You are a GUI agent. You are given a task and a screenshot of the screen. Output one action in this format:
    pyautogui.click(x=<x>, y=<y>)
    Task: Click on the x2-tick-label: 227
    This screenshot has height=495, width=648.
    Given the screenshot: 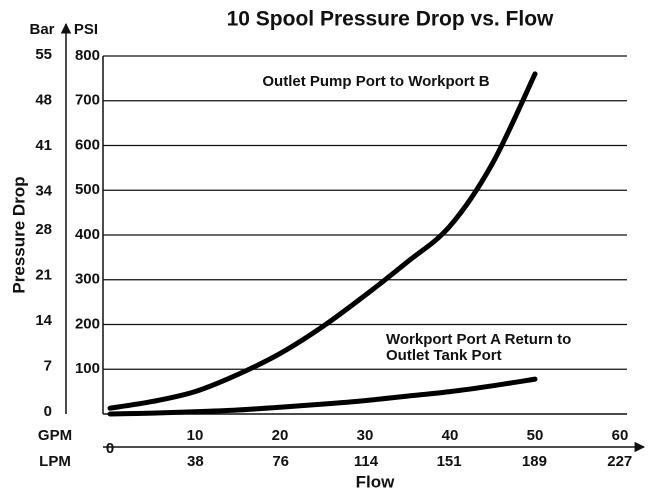 What is the action you would take?
    pyautogui.click(x=619, y=461)
    